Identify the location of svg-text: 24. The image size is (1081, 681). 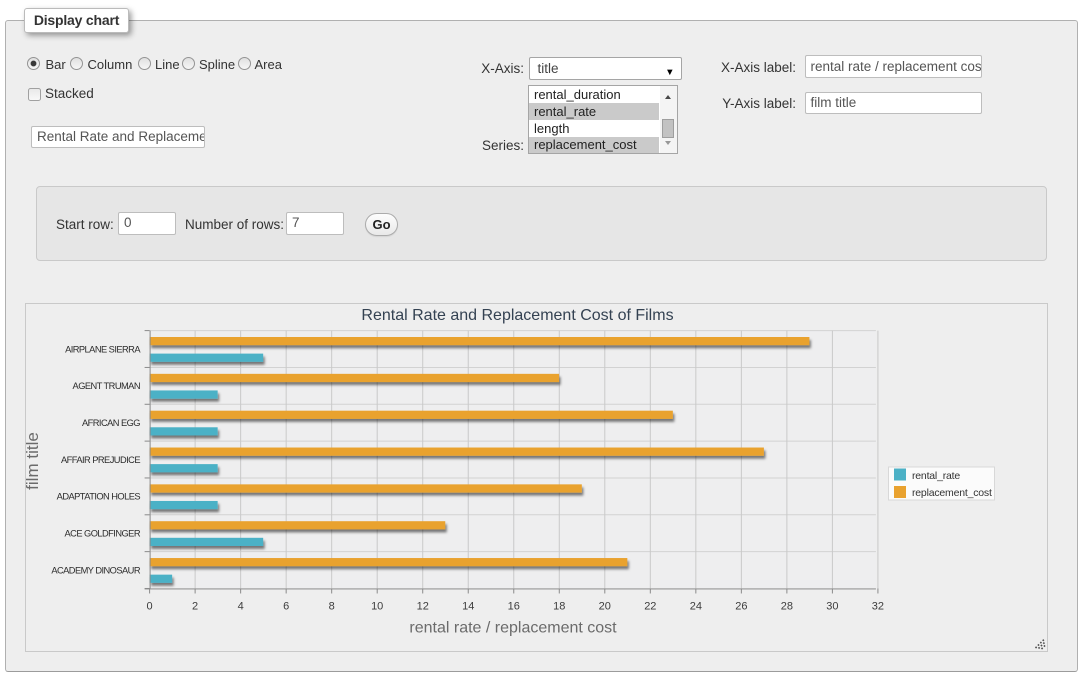
(696, 607).